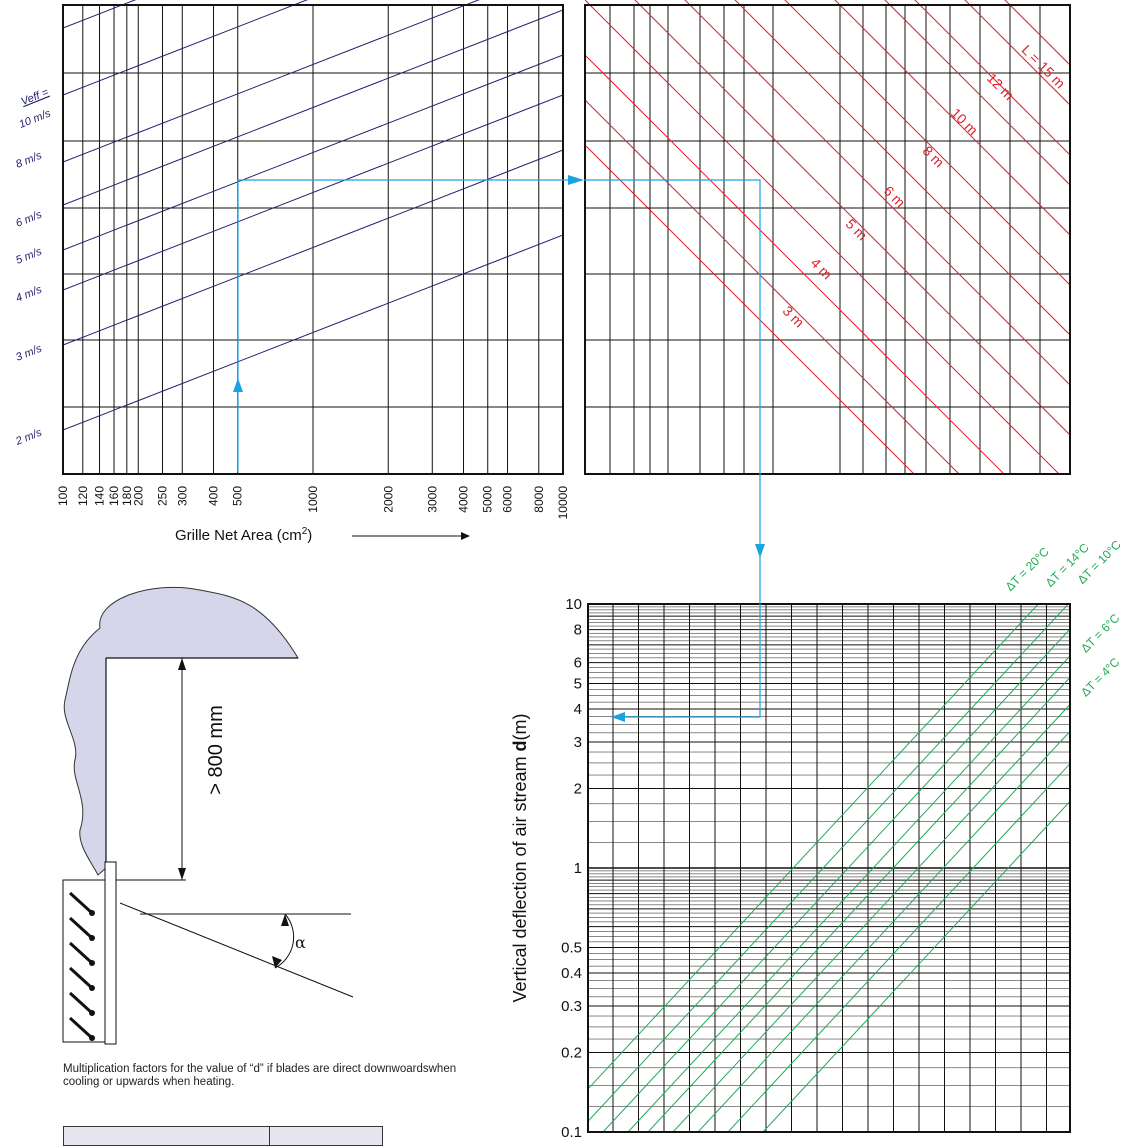 The height and width of the screenshot is (1146, 1128). What do you see at coordinates (571, 1132) in the screenshot?
I see `y-tick-label: 0.1` at bounding box center [571, 1132].